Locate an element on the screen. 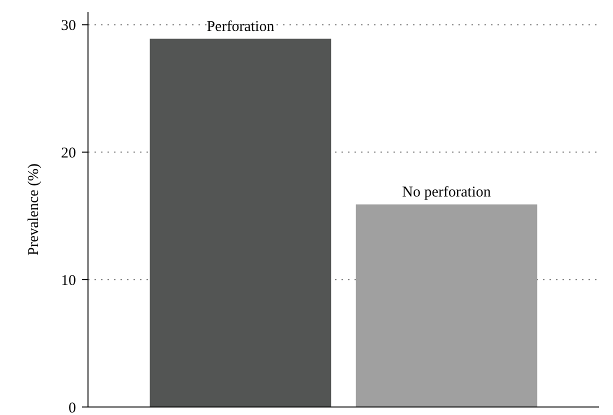  y-tick-label: 30 is located at coordinates (68, 26).